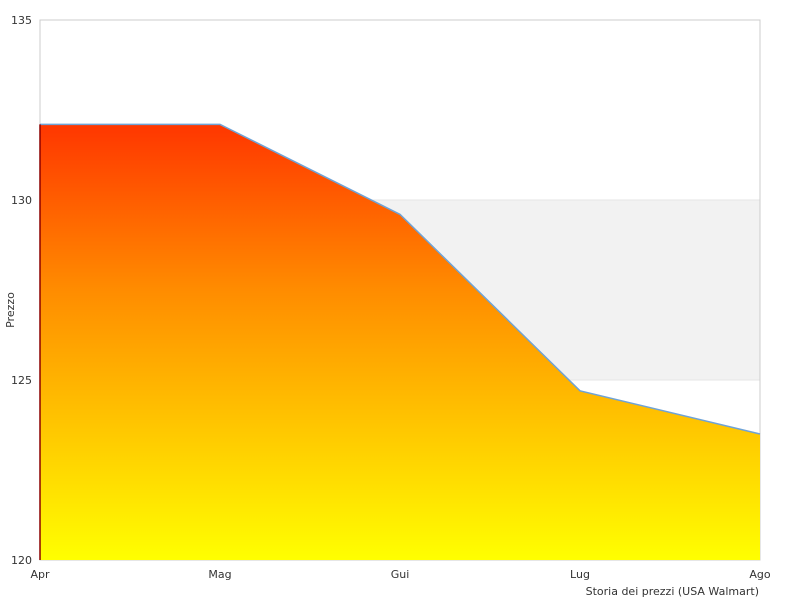  I want to click on x-tick-label: Lug, so click(580, 574).